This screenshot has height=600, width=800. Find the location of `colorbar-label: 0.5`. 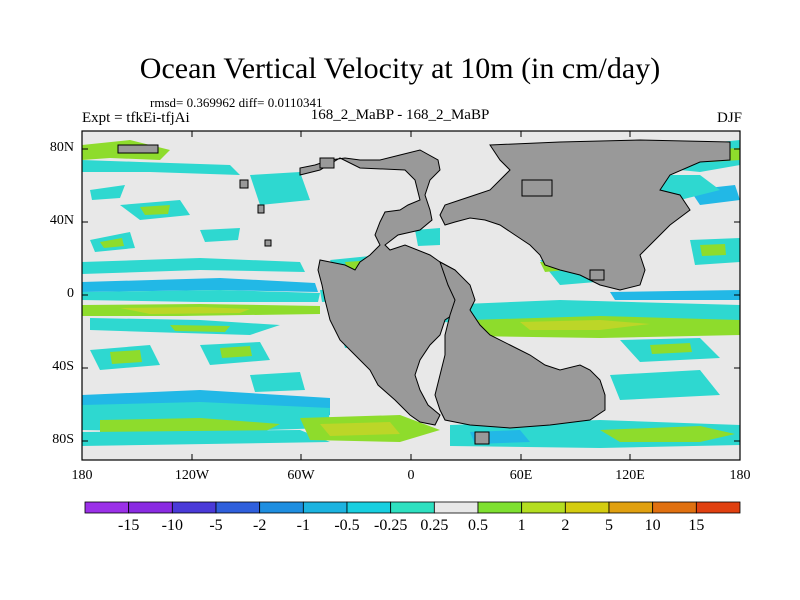

colorbar-label: 0.5 is located at coordinates (478, 525).